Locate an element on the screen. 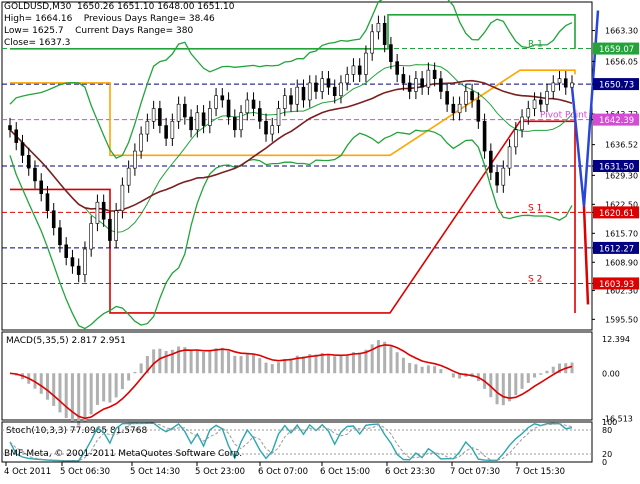 The image size is (640, 484). header-low-line: Low= 1625.7 Current Days Range= 380 is located at coordinates (98, 31).